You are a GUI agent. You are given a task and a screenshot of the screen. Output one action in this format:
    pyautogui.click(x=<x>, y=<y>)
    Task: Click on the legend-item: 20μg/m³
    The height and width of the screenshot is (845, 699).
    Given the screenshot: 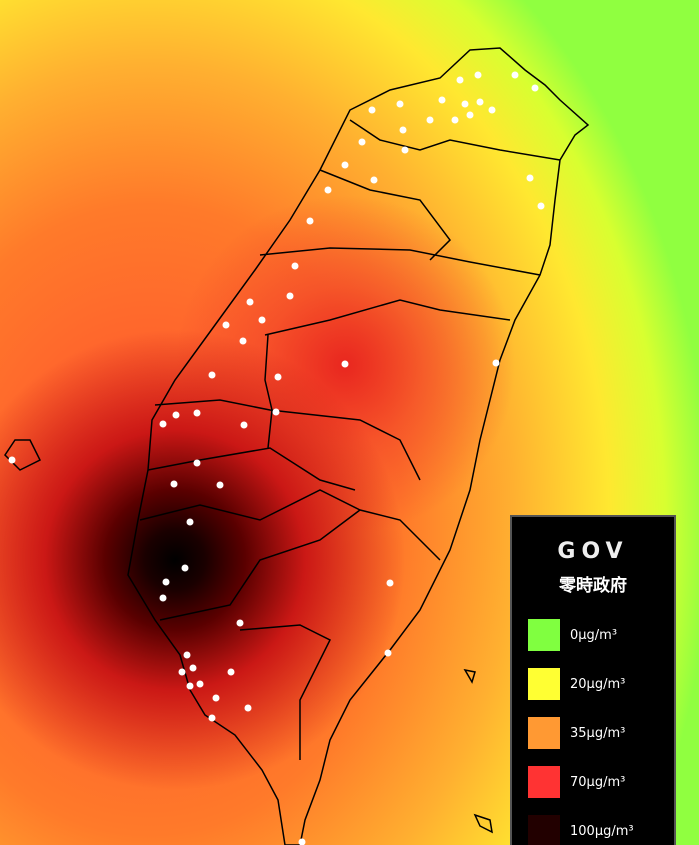 What is the action you would take?
    pyautogui.click(x=576, y=684)
    